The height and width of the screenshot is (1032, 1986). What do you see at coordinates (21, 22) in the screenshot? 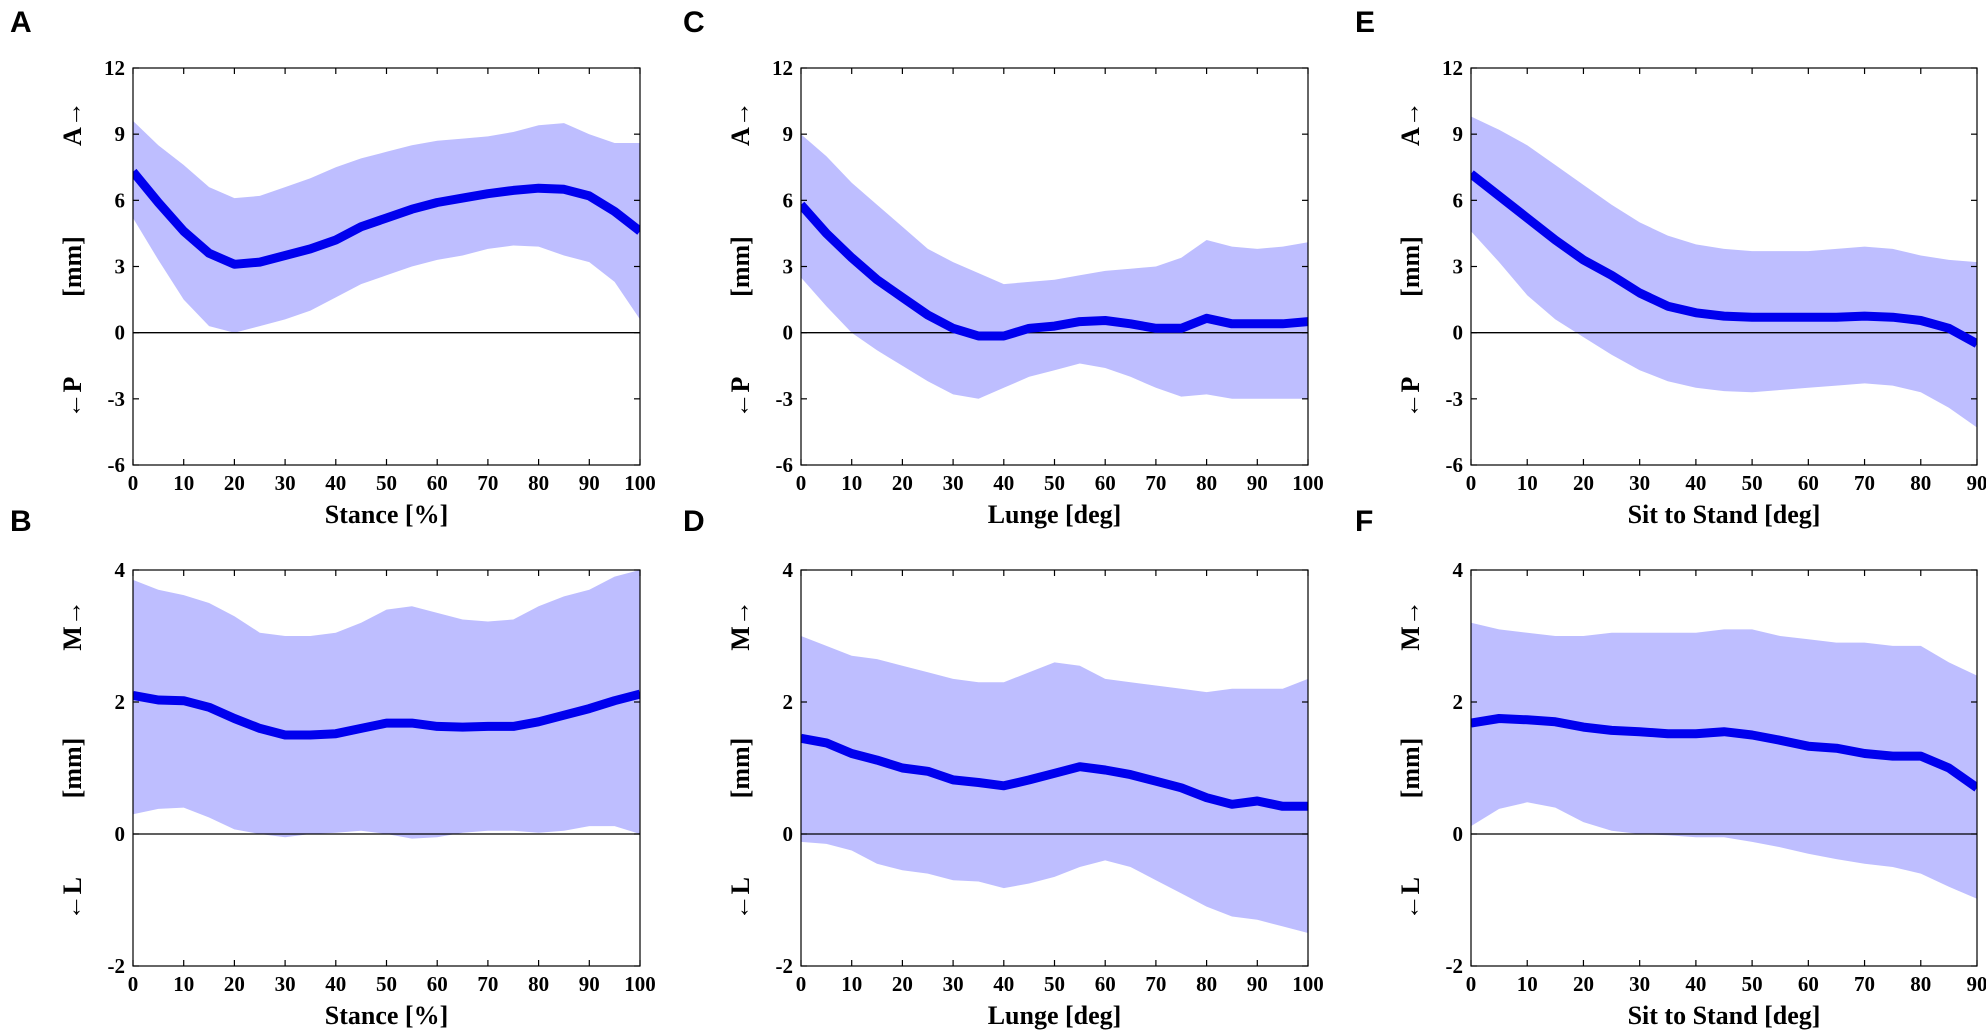
I see `panel-letter-a: A` at bounding box center [21, 22].